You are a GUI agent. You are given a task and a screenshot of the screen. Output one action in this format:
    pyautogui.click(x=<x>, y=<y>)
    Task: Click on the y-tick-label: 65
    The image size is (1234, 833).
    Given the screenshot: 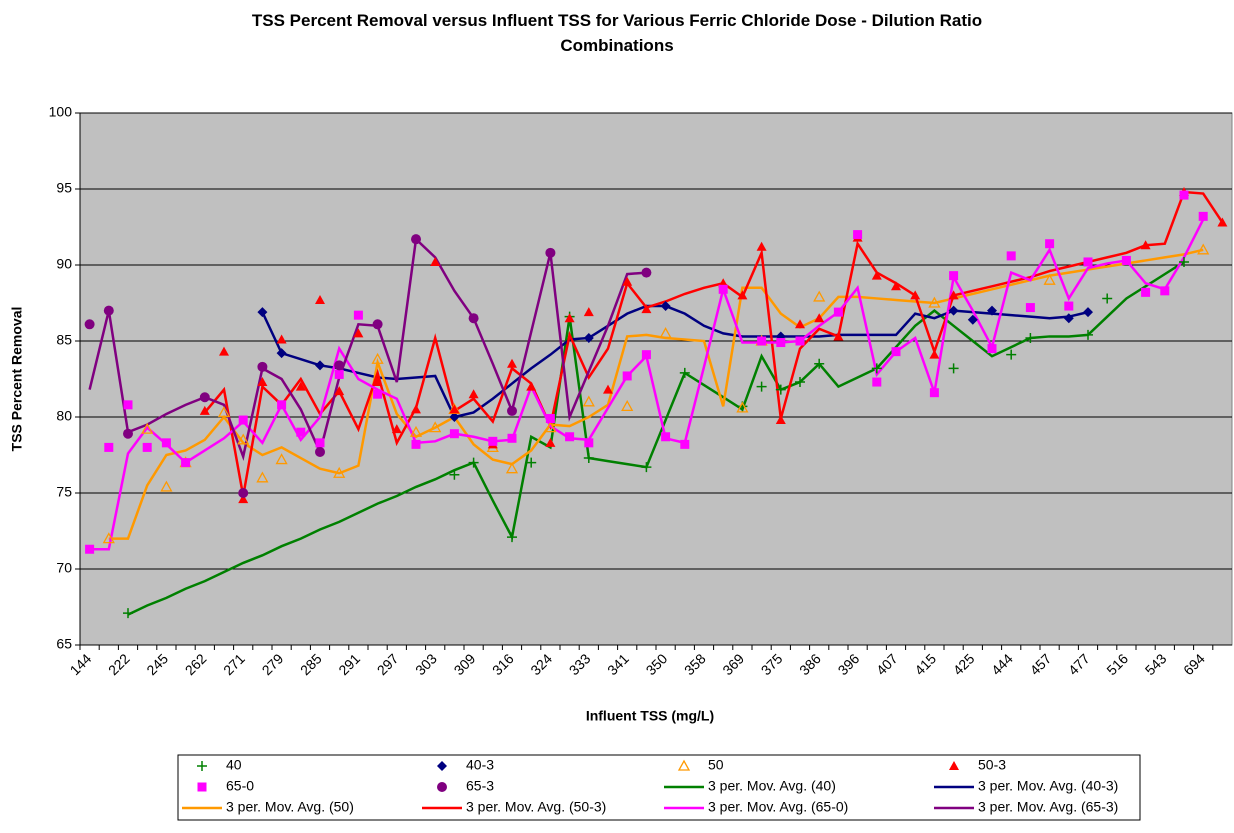 What is the action you would take?
    pyautogui.click(x=64, y=644)
    